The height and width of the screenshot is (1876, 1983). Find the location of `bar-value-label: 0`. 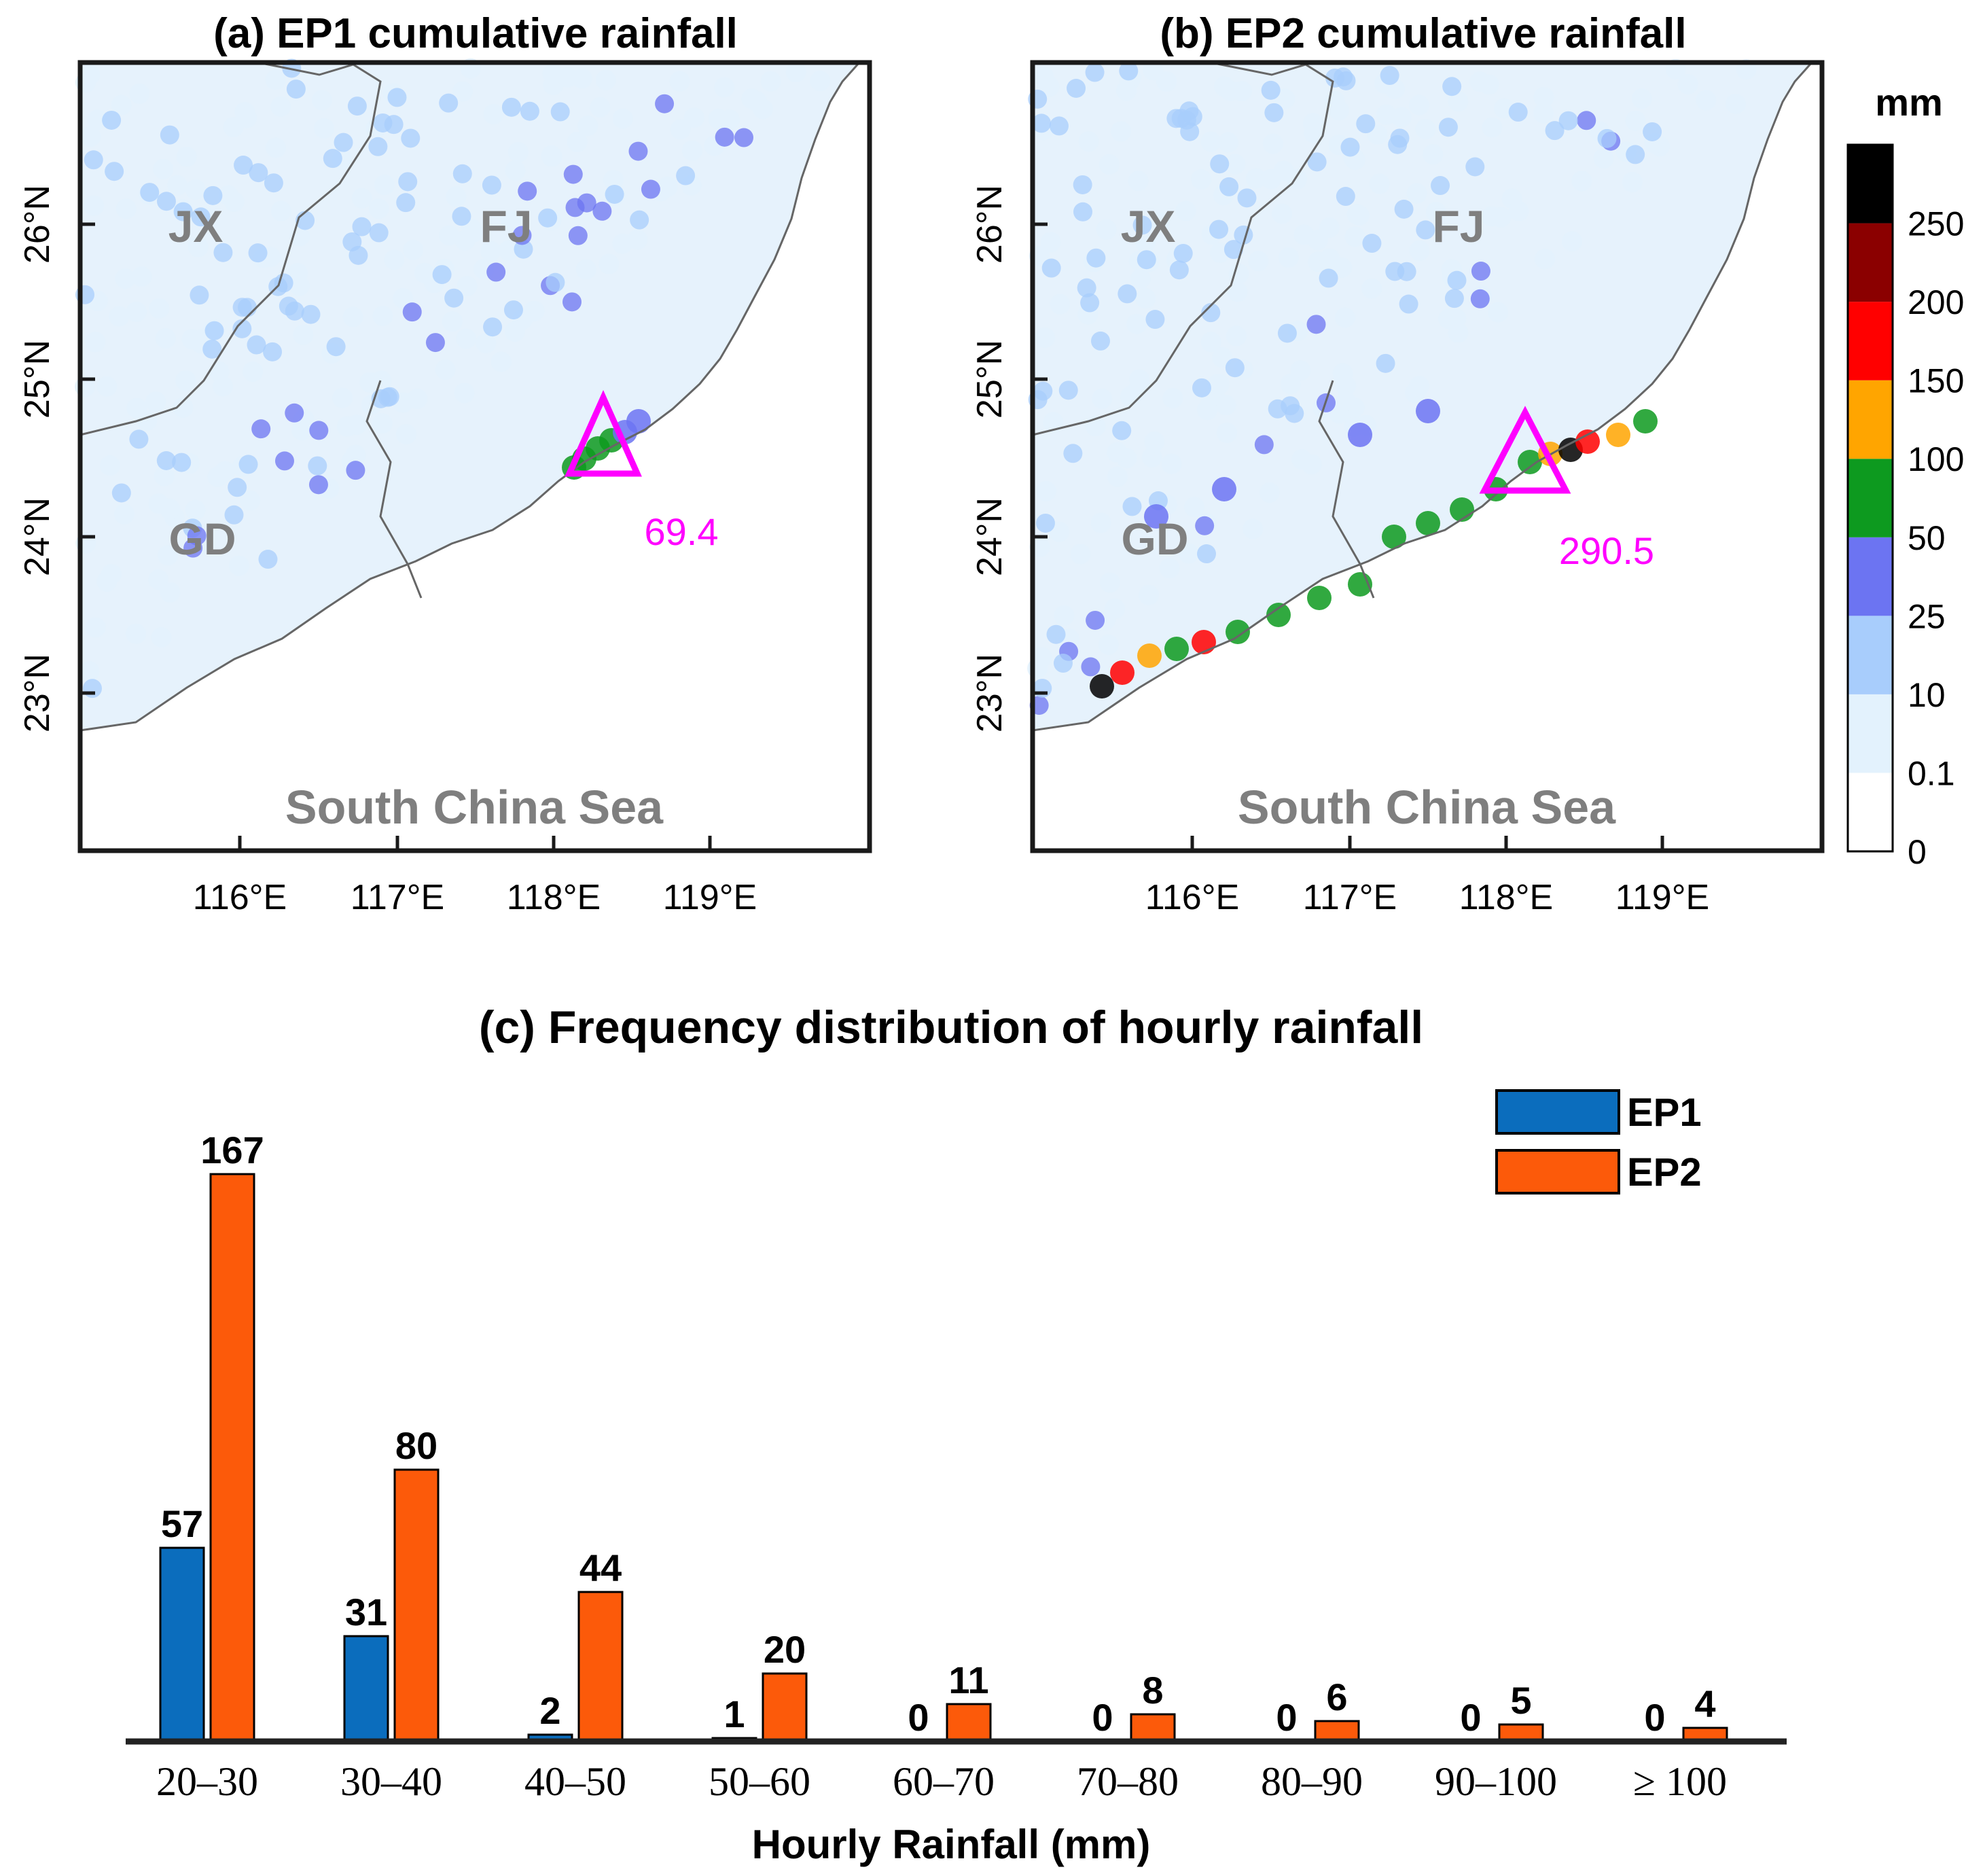

bar-value-label: 0 is located at coordinates (1654, 1717).